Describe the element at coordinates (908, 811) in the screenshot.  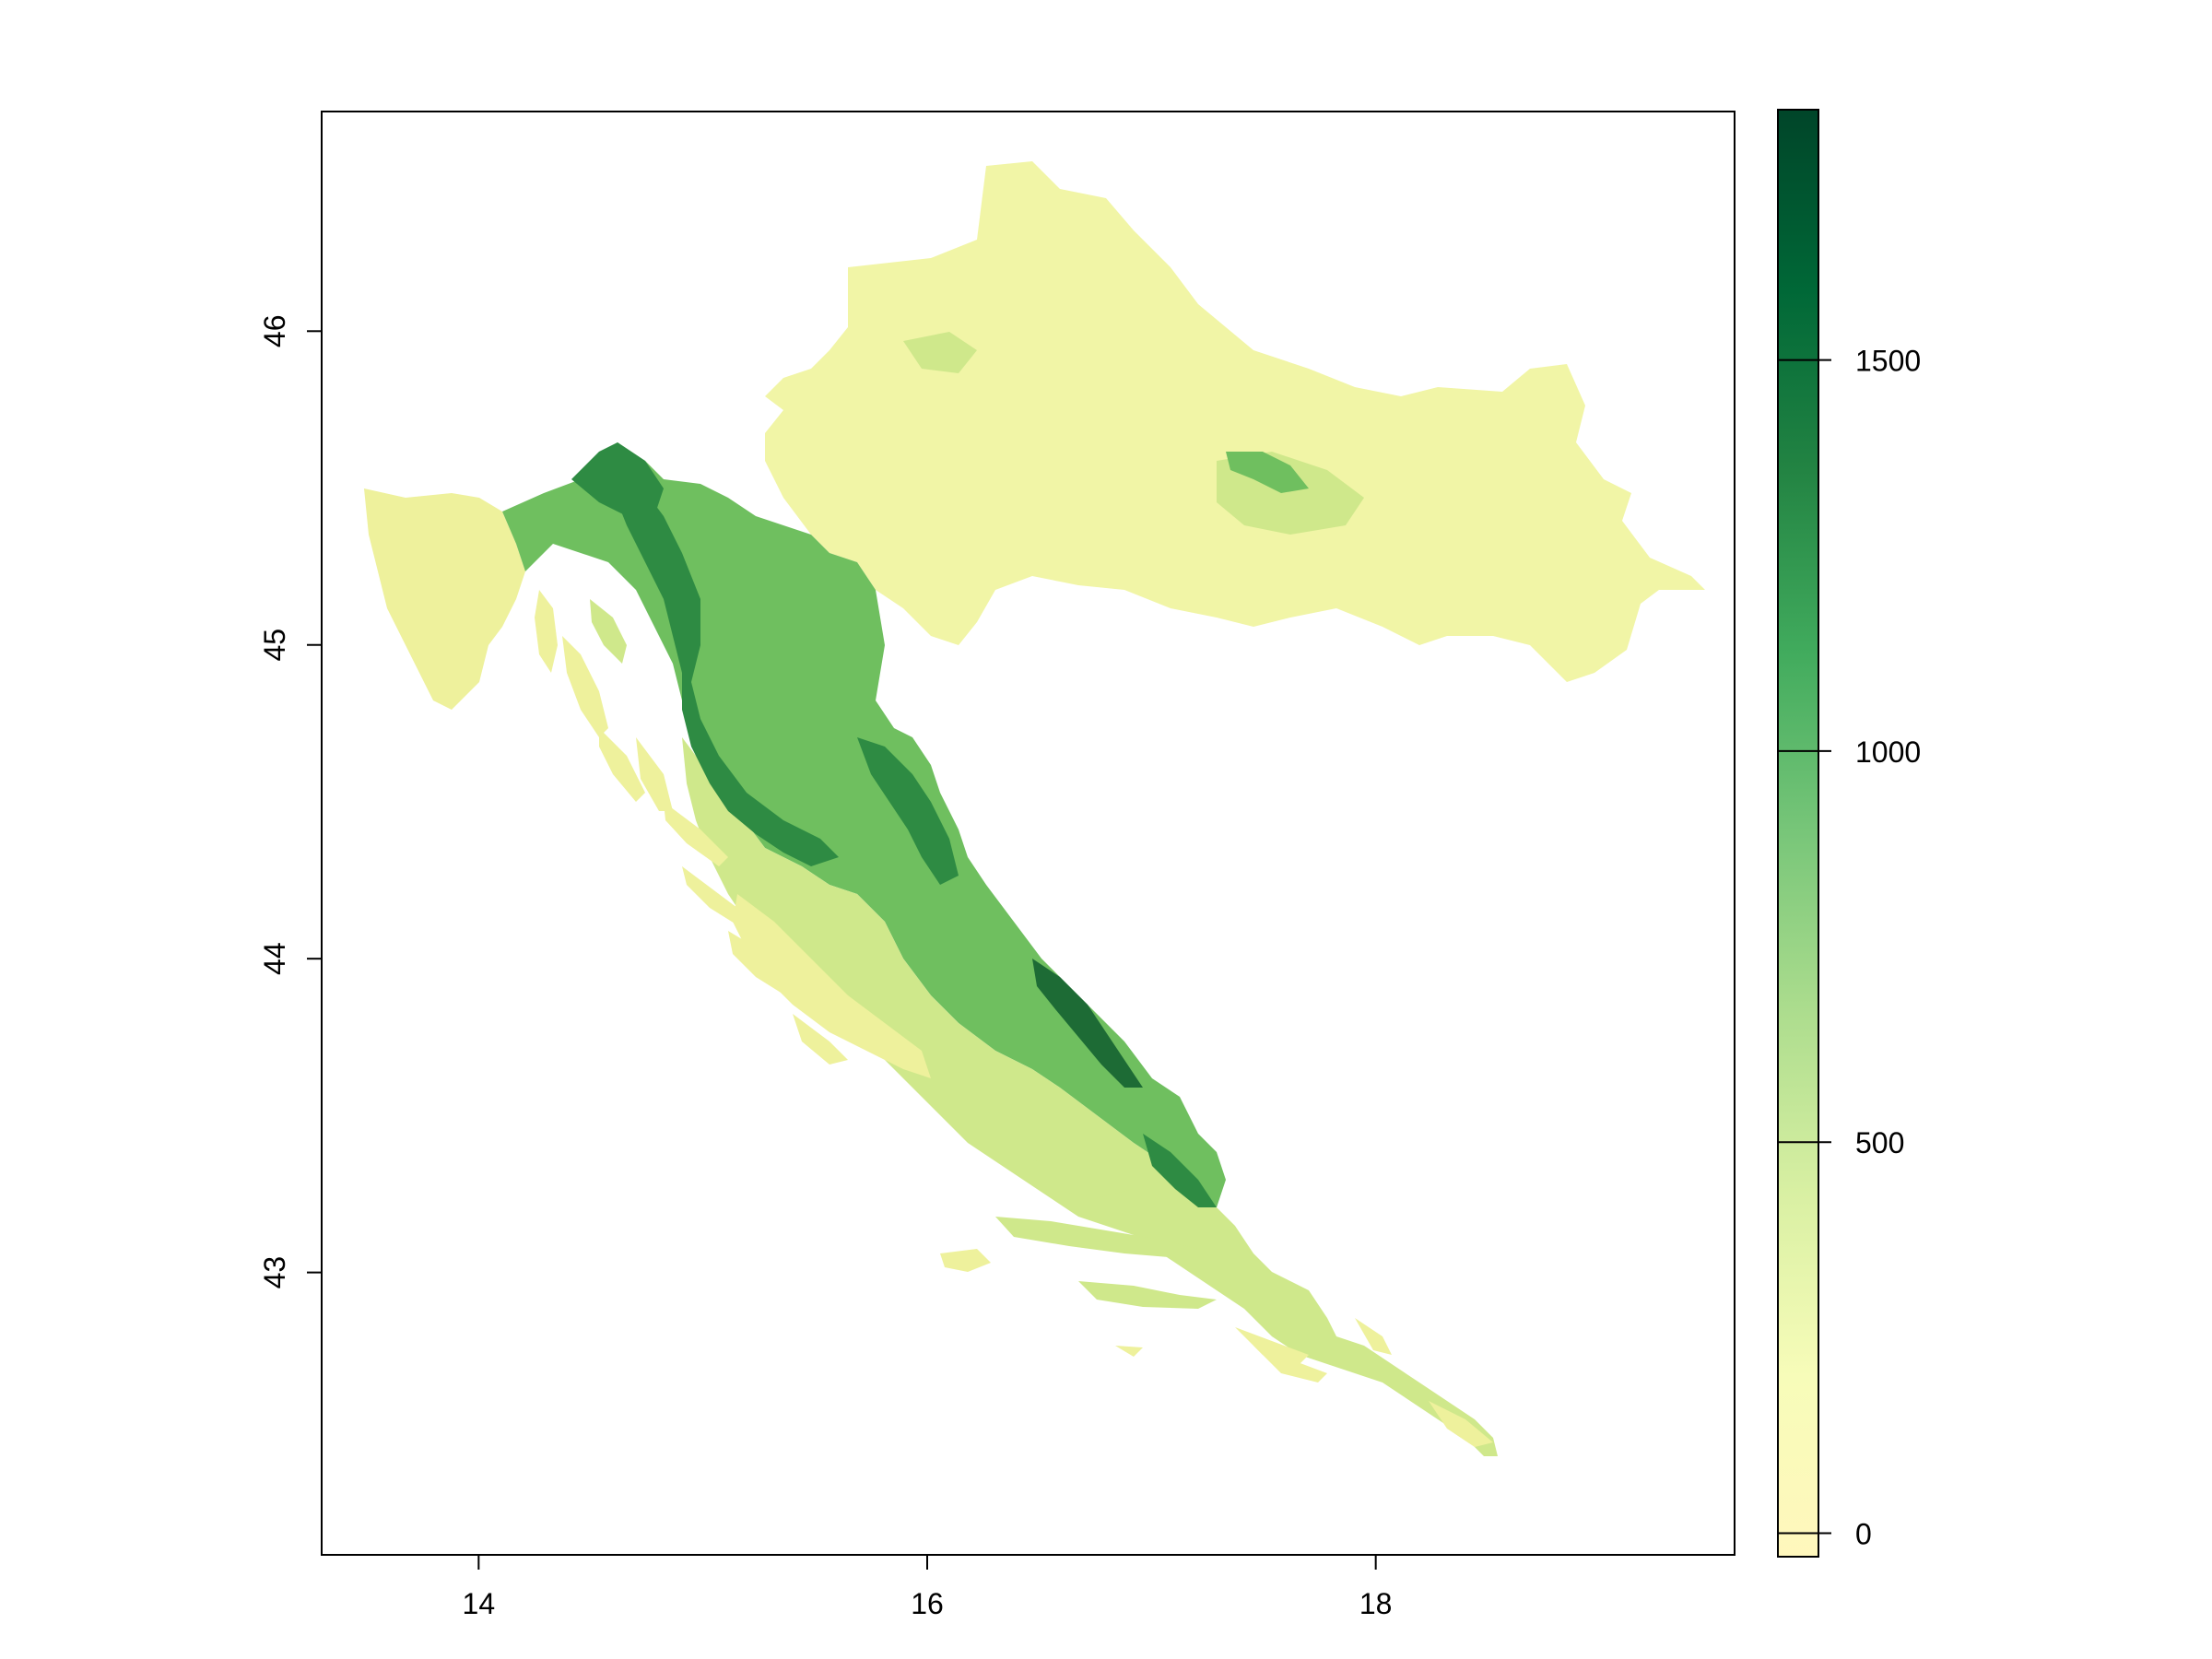
I see `plesevica-high` at that location.